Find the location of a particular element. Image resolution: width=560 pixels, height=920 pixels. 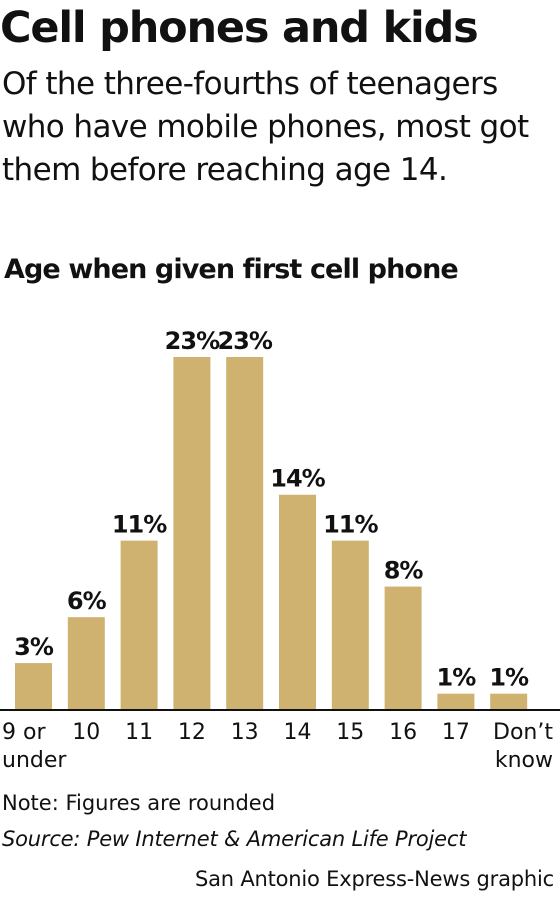

x-tick-label-0: 9 or under is located at coordinates (34, 746).